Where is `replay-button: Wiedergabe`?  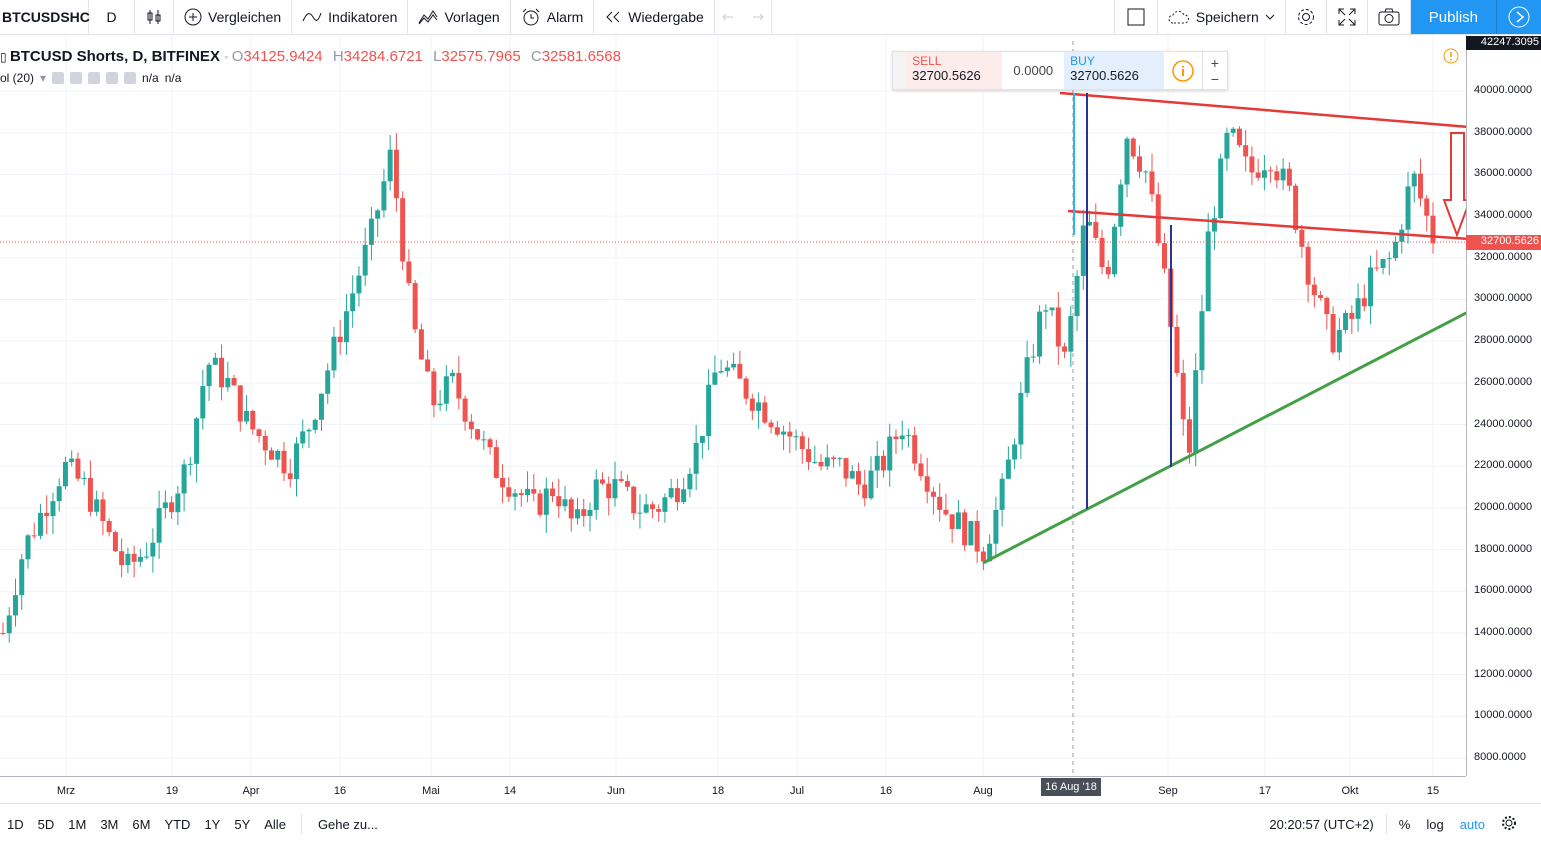 replay-button: Wiedergabe is located at coordinates (654, 17).